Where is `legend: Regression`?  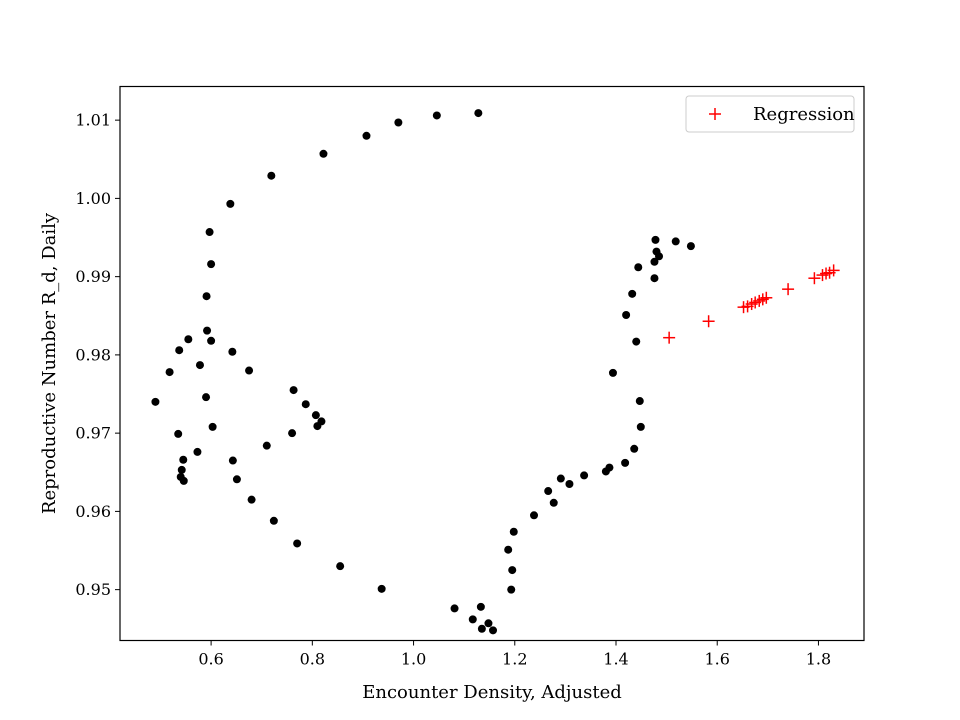 legend: Regression is located at coordinates (770, 114).